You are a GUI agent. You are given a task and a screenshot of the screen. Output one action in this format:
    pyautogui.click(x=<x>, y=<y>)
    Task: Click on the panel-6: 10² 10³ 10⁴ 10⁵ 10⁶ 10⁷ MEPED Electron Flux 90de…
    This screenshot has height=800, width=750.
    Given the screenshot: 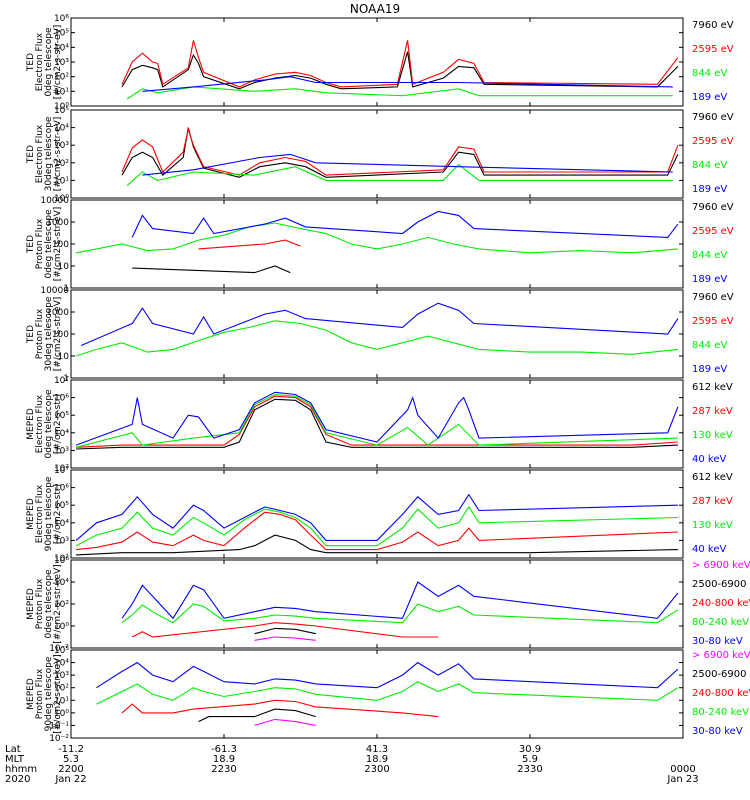 What is the action you would take?
    pyautogui.click(x=379, y=515)
    